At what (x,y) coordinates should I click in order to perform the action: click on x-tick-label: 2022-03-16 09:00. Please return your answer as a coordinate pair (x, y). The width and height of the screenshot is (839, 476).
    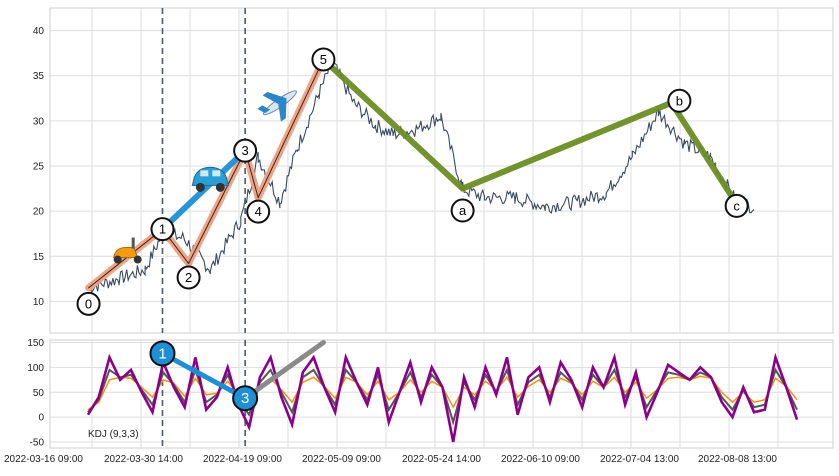
    Looking at the image, I should click on (43, 459).